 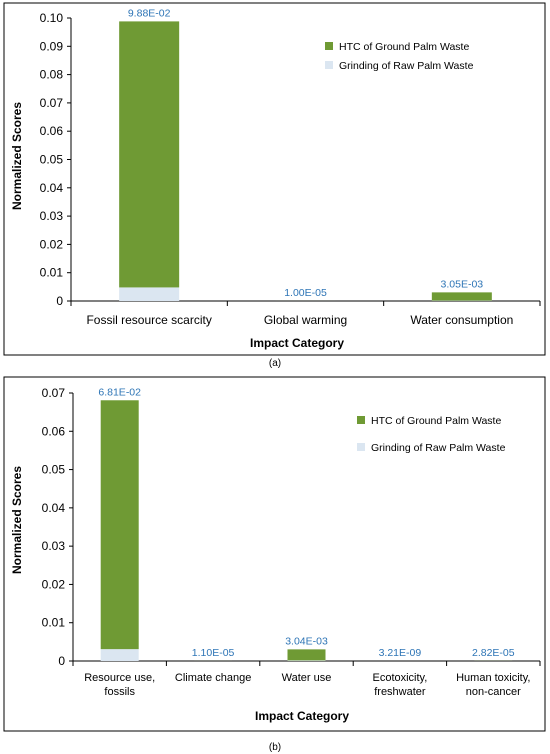 What do you see at coordinates (305, 320) in the screenshot?
I see `x-tick-label: Global warming` at bounding box center [305, 320].